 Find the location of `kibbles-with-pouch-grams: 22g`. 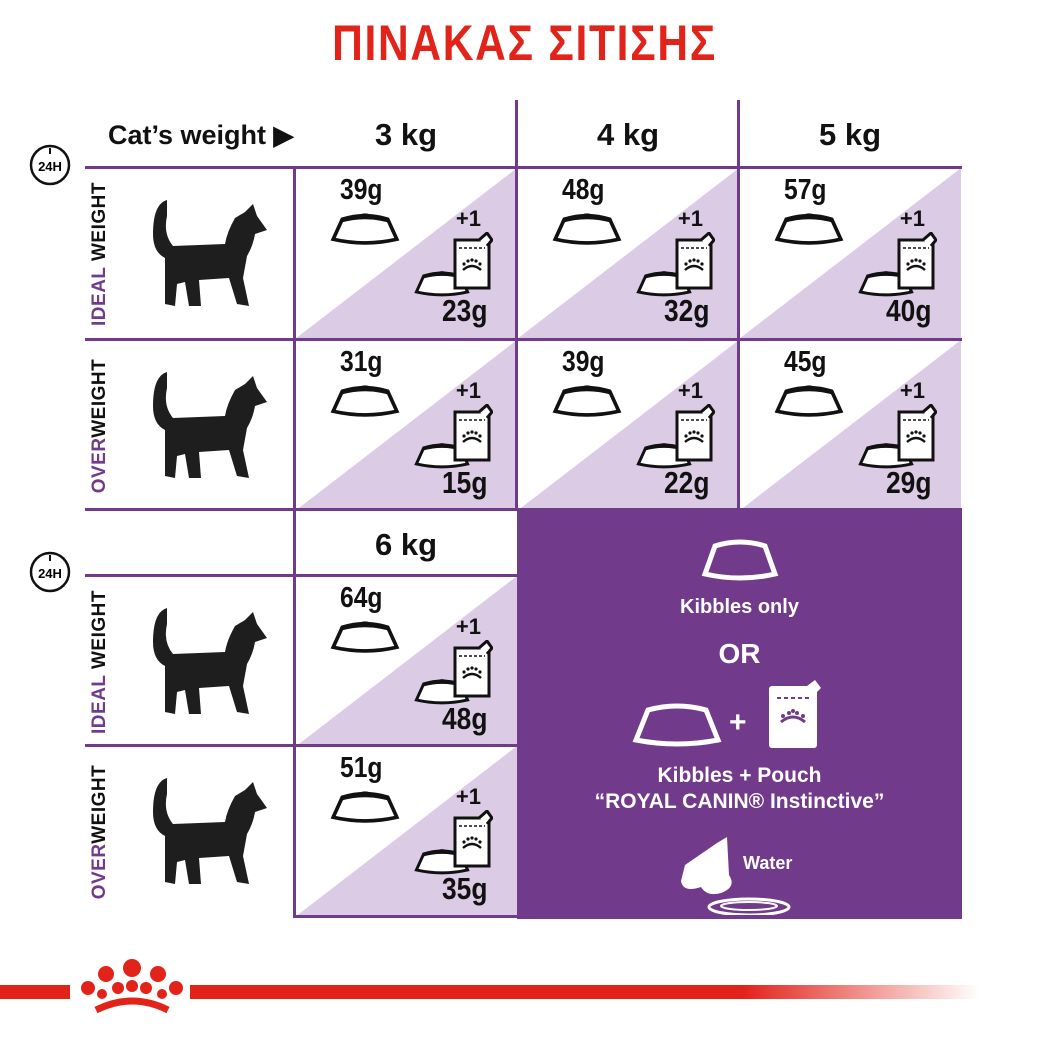

kibbles-with-pouch-grams: 22g is located at coordinates (686, 482).